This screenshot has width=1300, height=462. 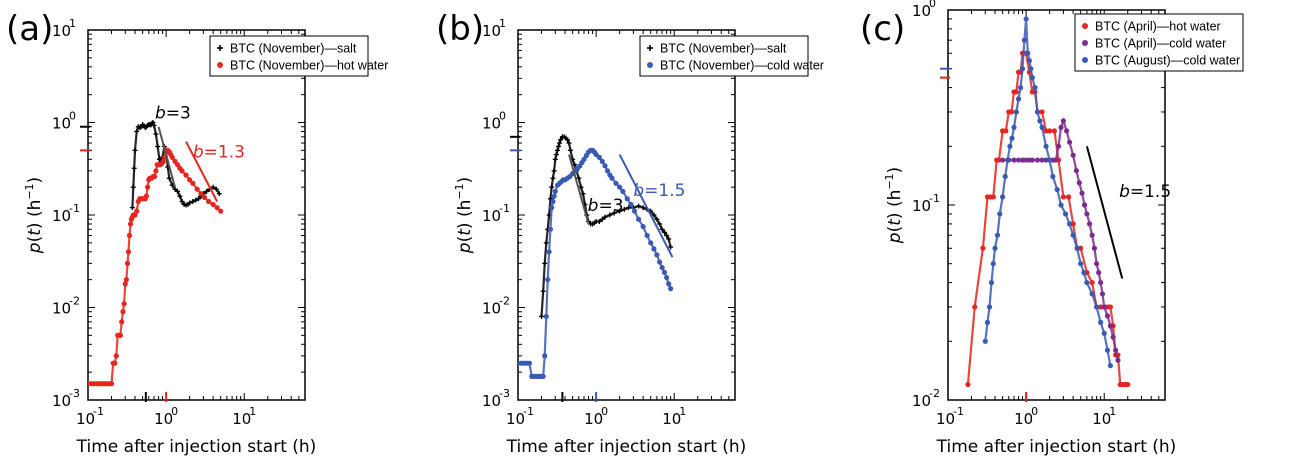 I want to click on plot-frame, so click(x=196, y=215).